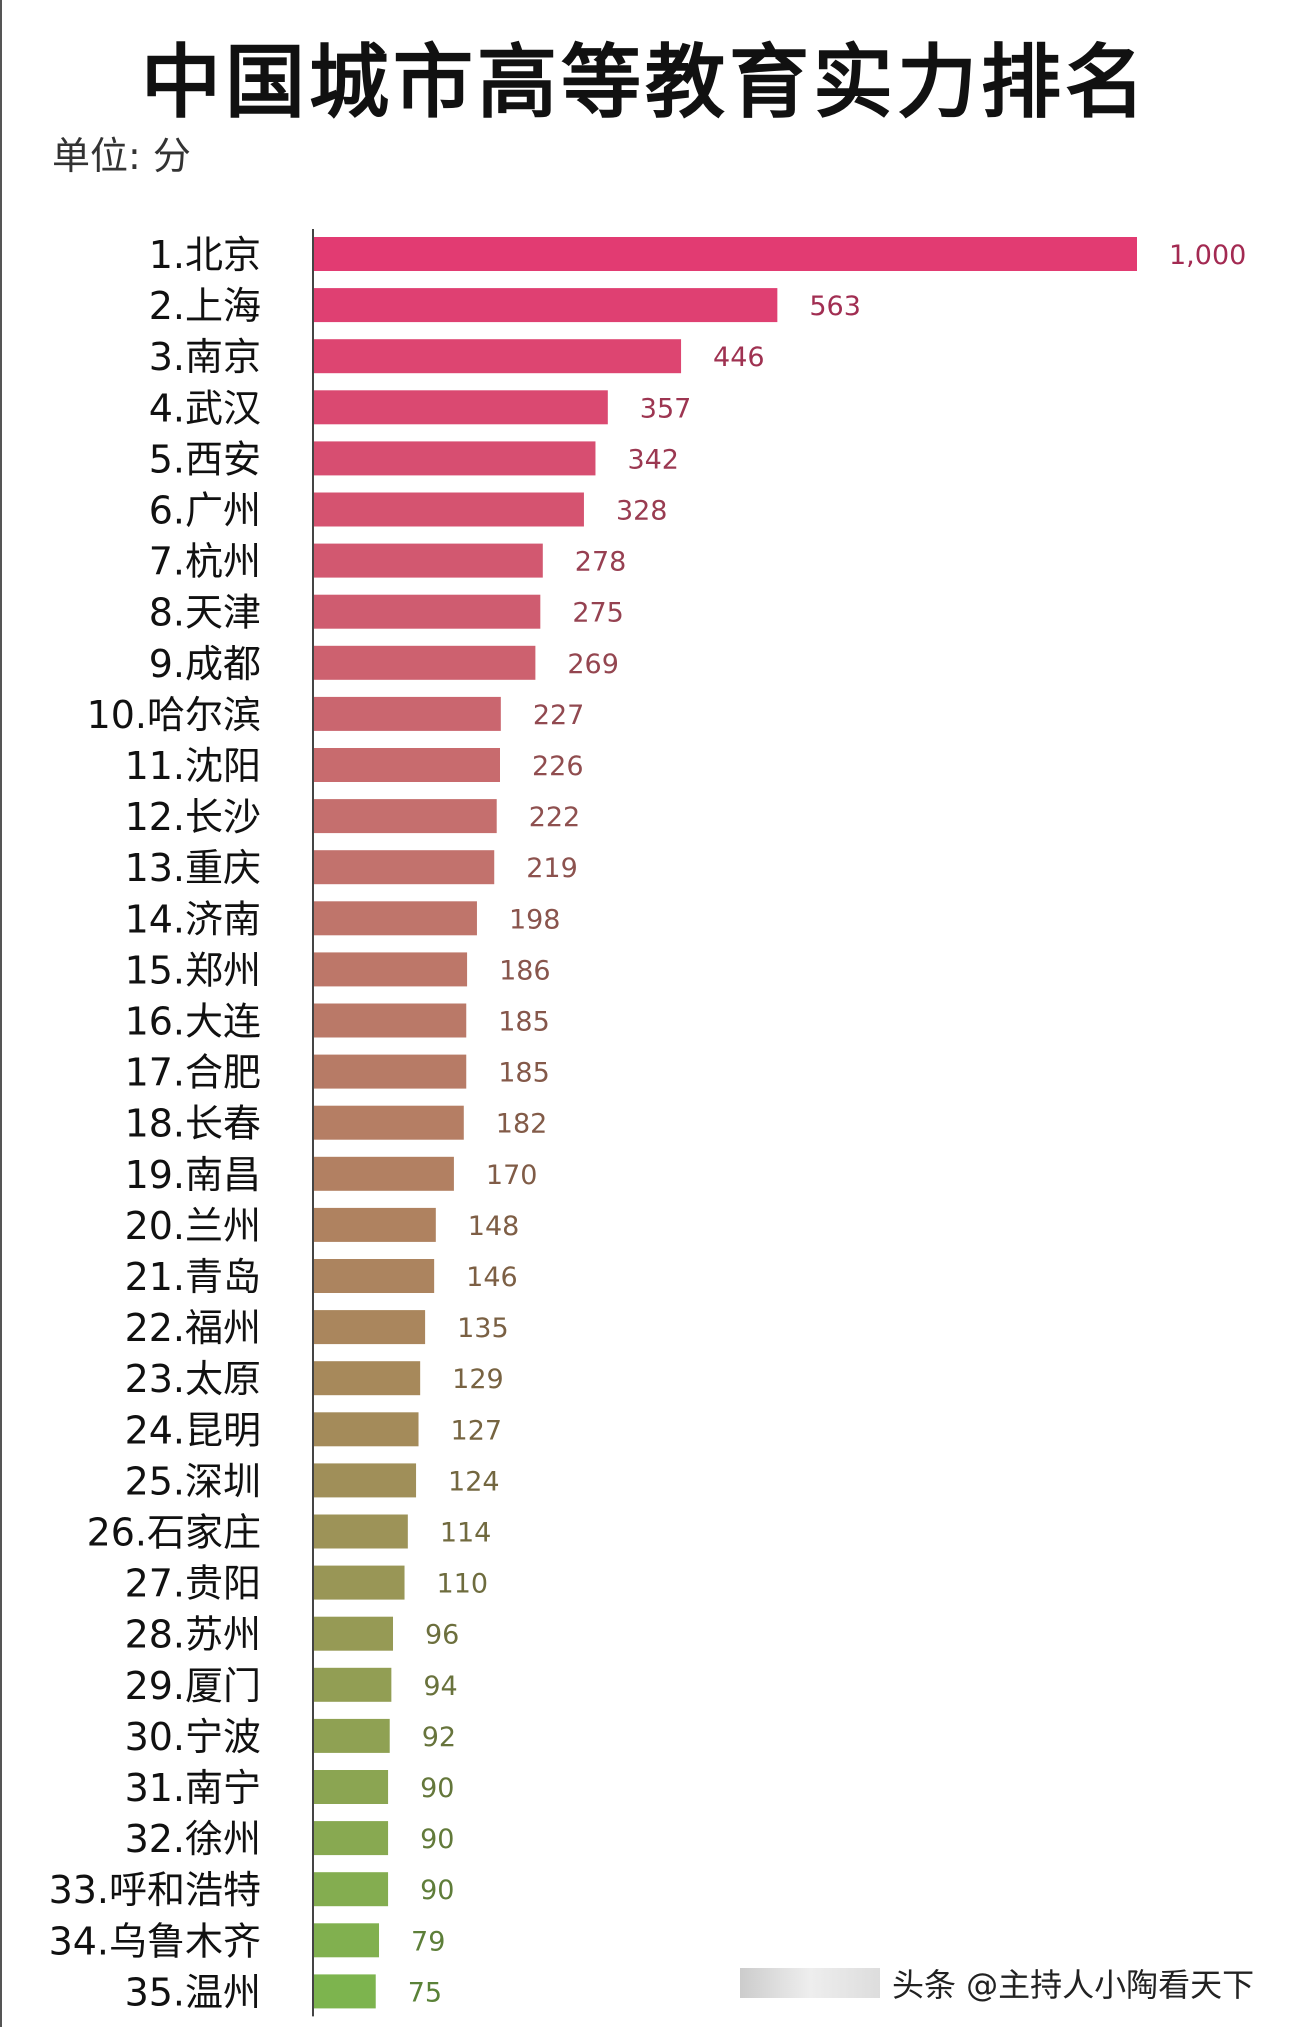 Image resolution: width=1290 pixels, height=2027 pixels. What do you see at coordinates (555, 817) in the screenshot?
I see `value-label: 222` at bounding box center [555, 817].